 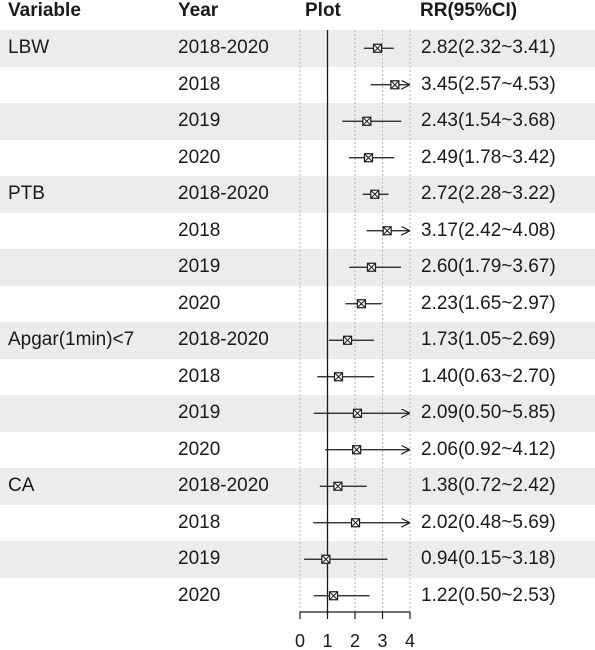 What do you see at coordinates (469, 10) in the screenshot?
I see `header-rr: RR(95%CI)` at bounding box center [469, 10].